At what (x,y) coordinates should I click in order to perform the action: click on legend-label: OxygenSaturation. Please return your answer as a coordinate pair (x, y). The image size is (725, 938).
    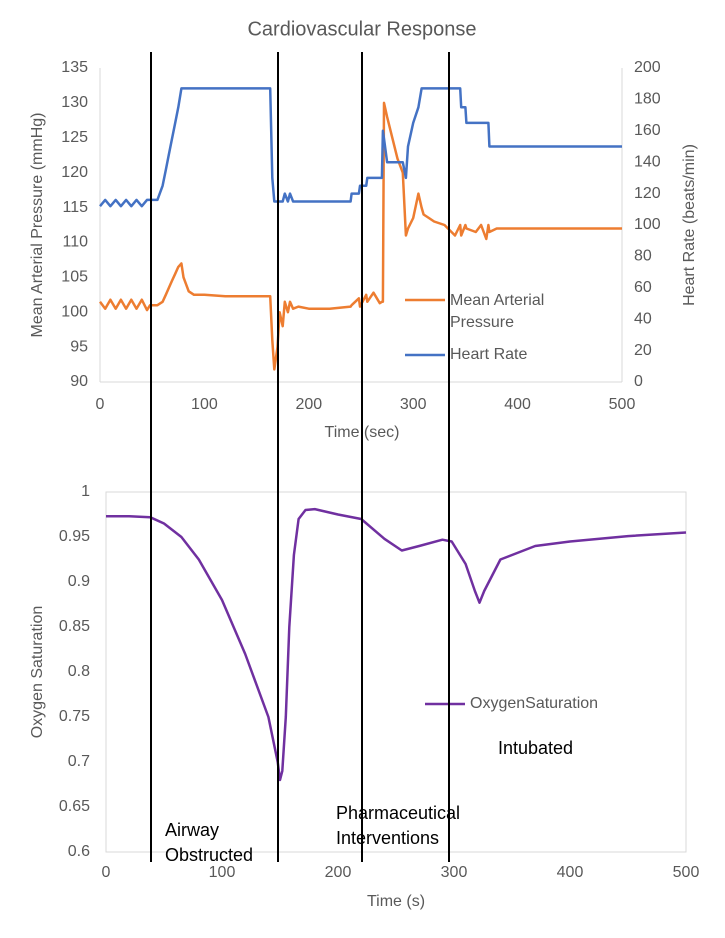
    Looking at the image, I should click on (534, 703).